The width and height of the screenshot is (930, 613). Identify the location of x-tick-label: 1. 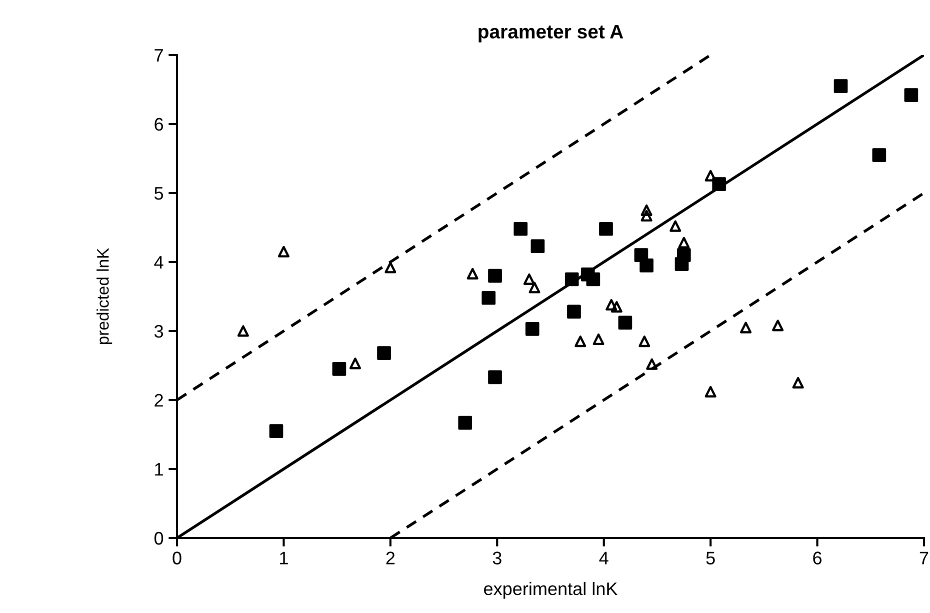
(284, 558).